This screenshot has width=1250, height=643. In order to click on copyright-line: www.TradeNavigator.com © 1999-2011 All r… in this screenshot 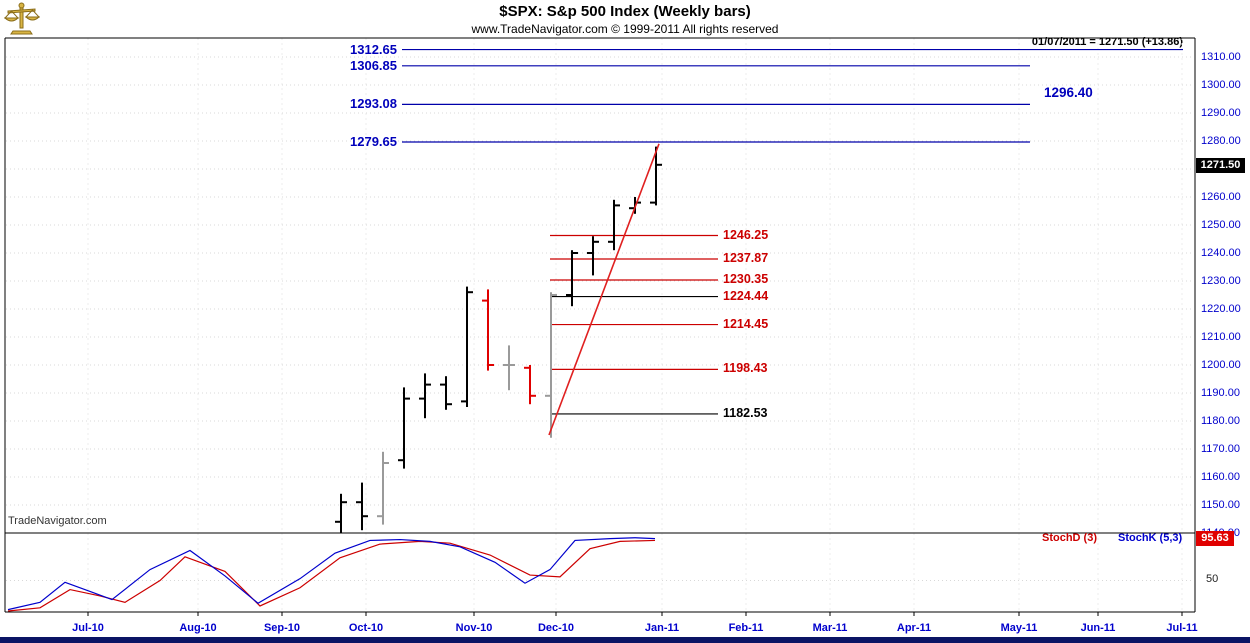, I will do `click(625, 29)`.